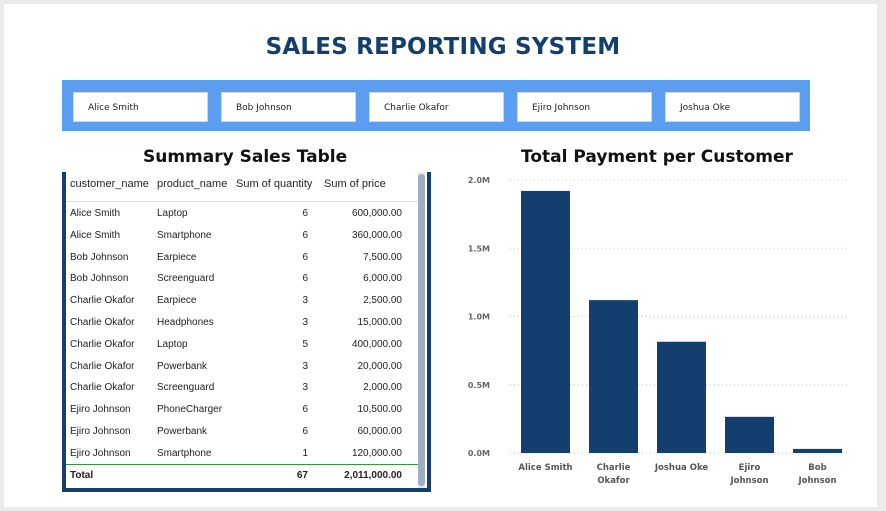  What do you see at coordinates (817, 468) in the screenshot?
I see `x-tick-label: Bob` at bounding box center [817, 468].